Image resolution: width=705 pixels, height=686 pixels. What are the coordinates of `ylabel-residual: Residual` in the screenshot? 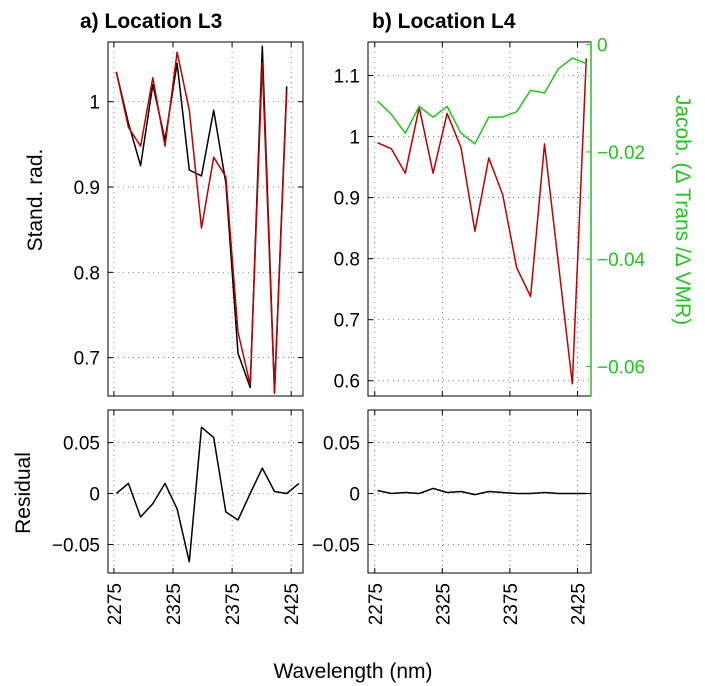 It's located at (23, 493).